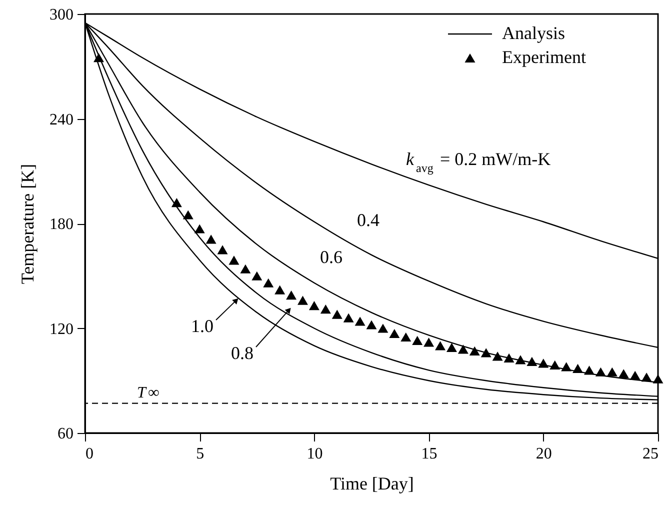 The height and width of the screenshot is (507, 667). I want to click on y-tick-label: 60, so click(66, 434).